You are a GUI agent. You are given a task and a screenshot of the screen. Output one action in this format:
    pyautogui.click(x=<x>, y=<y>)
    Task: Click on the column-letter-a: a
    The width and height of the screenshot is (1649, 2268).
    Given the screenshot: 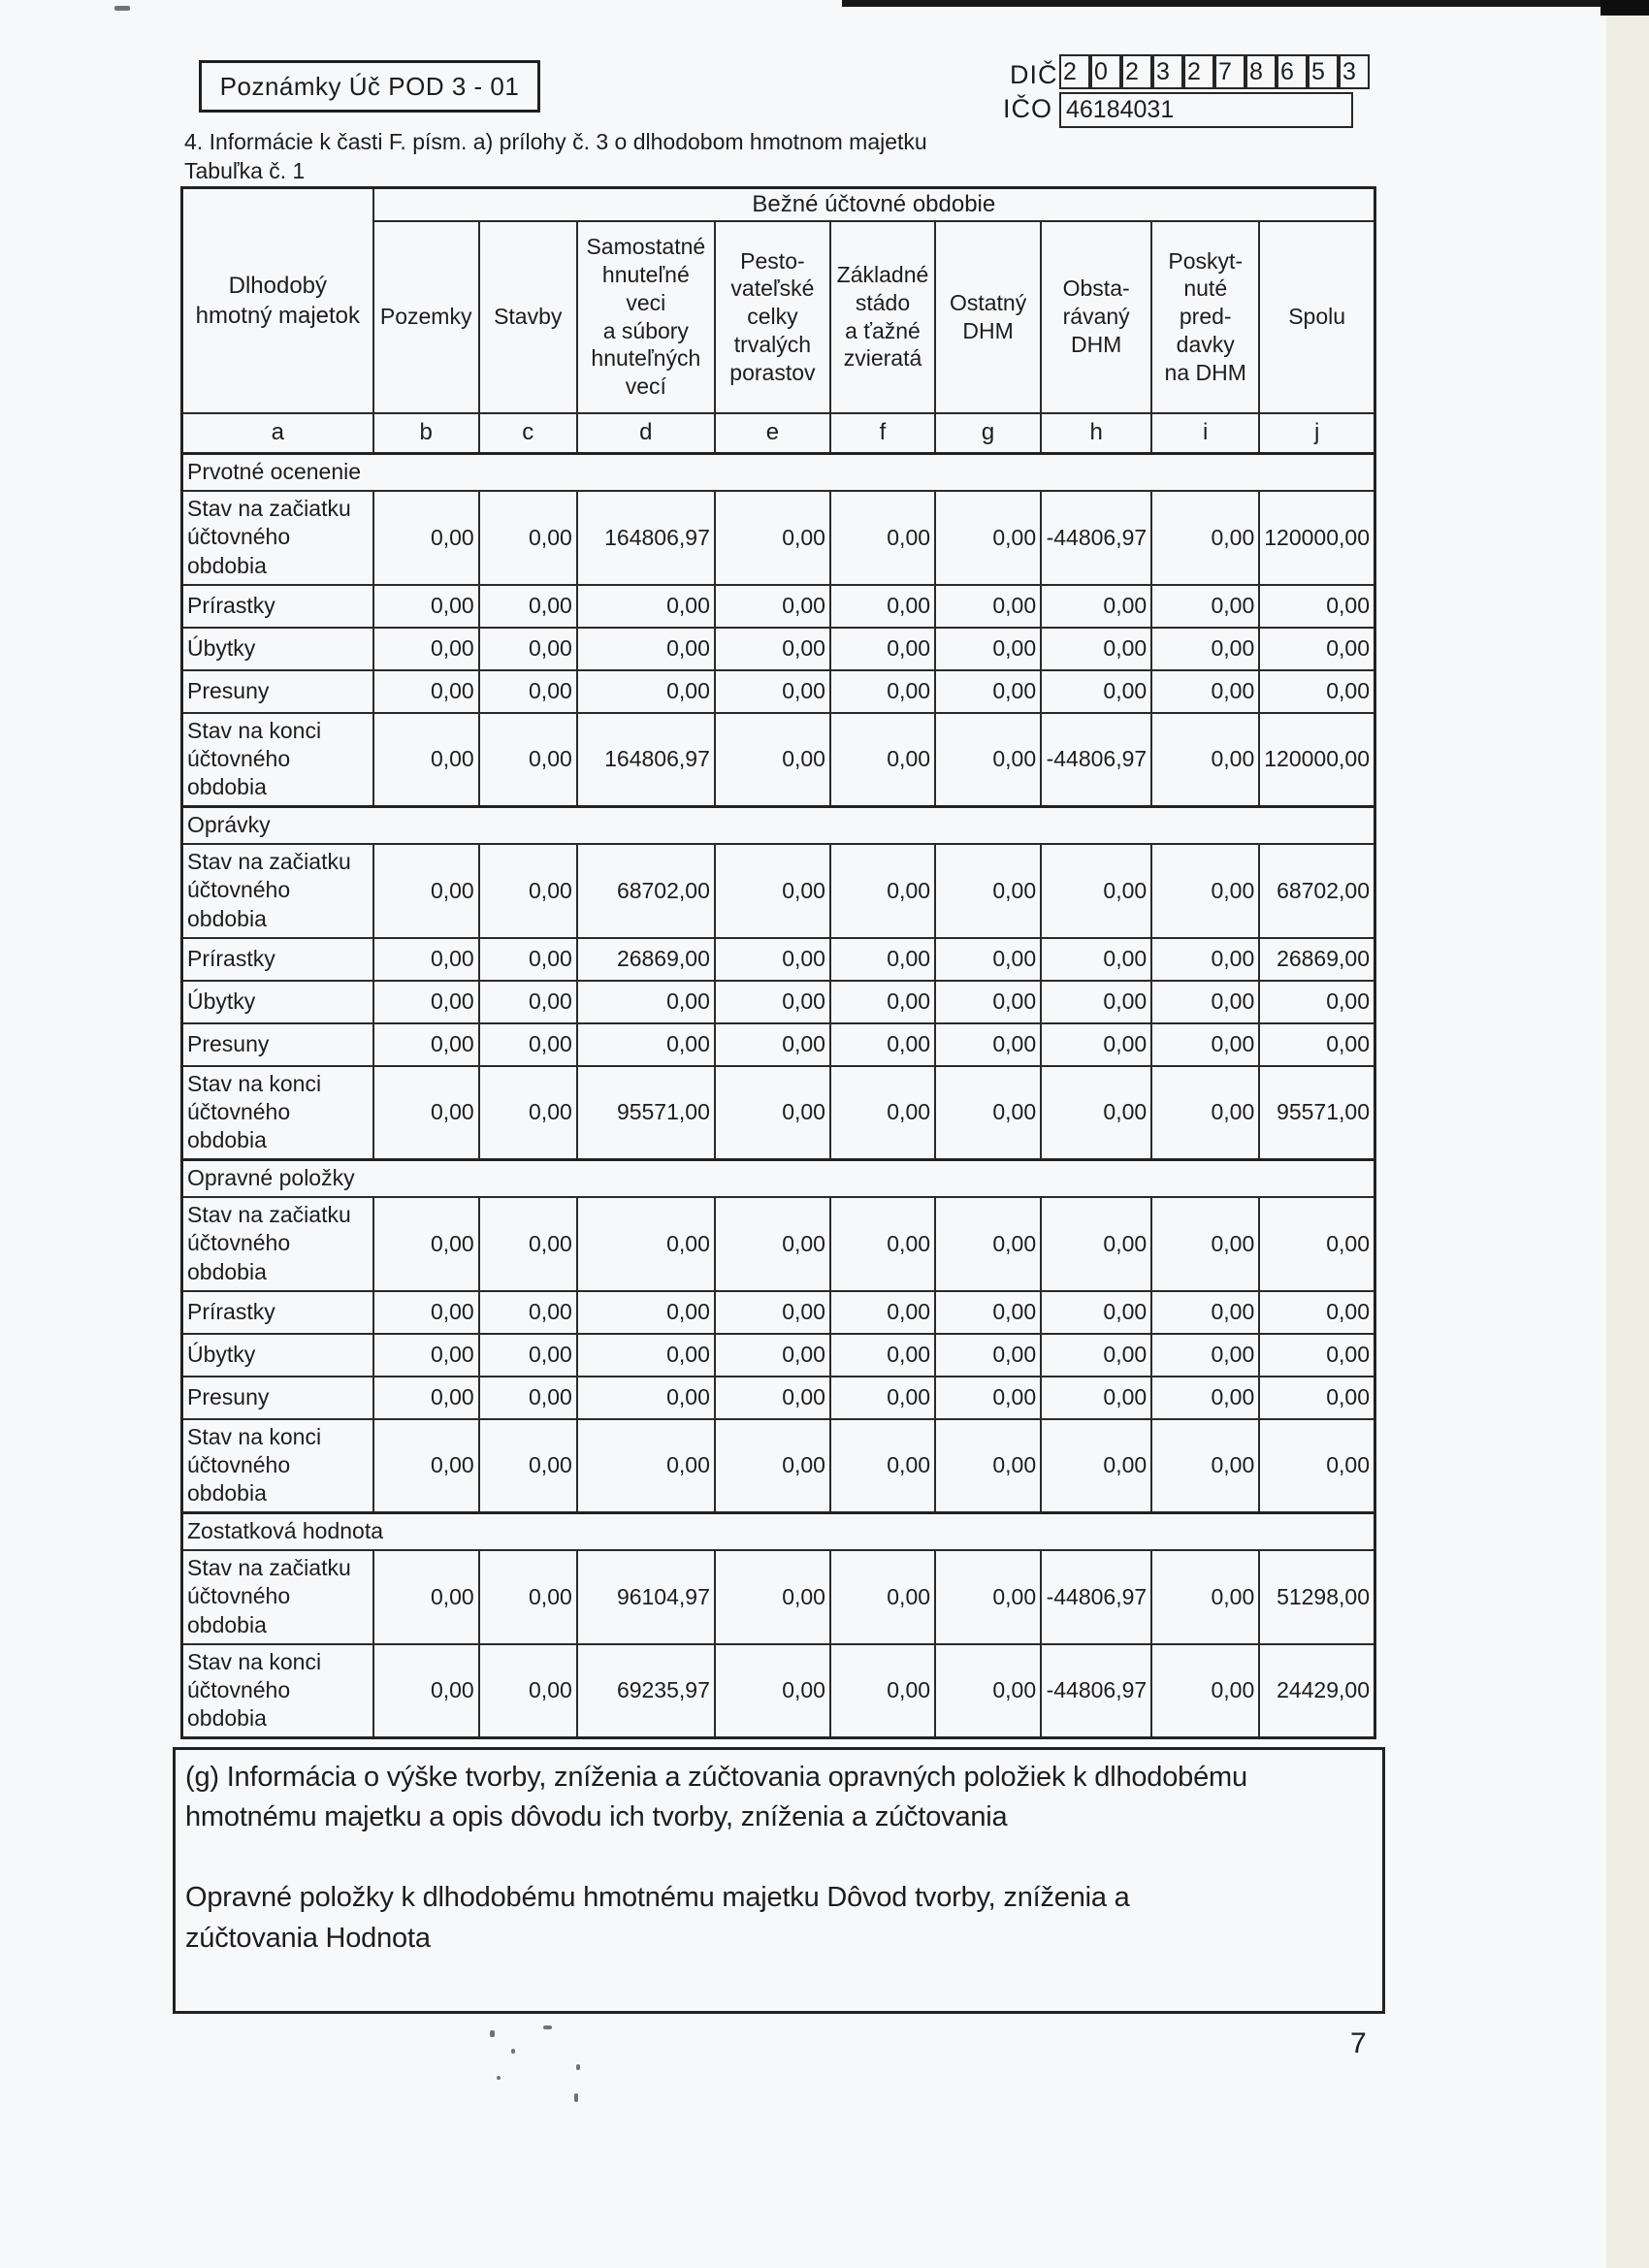 What is the action you would take?
    pyautogui.click(x=277, y=433)
    